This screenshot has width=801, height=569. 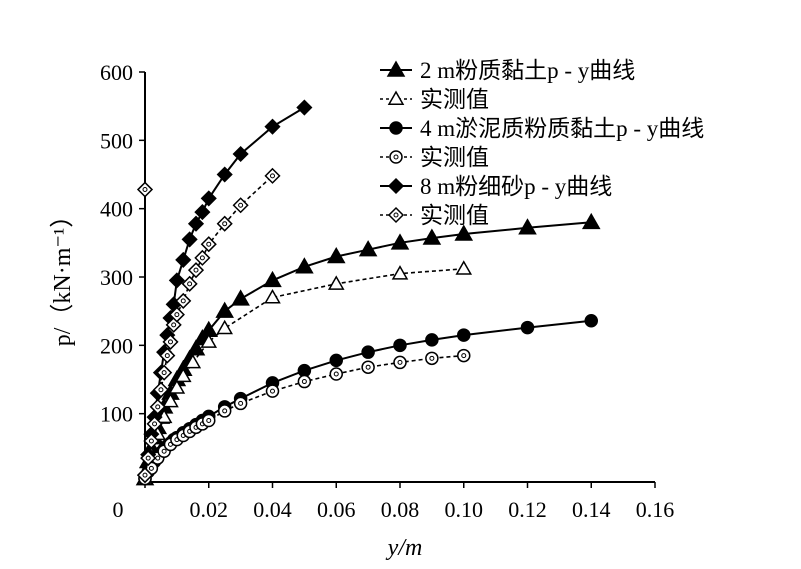 What do you see at coordinates (507, 70) in the screenshot?
I see `legend-item-1: 2 m粉质黏土p - y曲线` at bounding box center [507, 70].